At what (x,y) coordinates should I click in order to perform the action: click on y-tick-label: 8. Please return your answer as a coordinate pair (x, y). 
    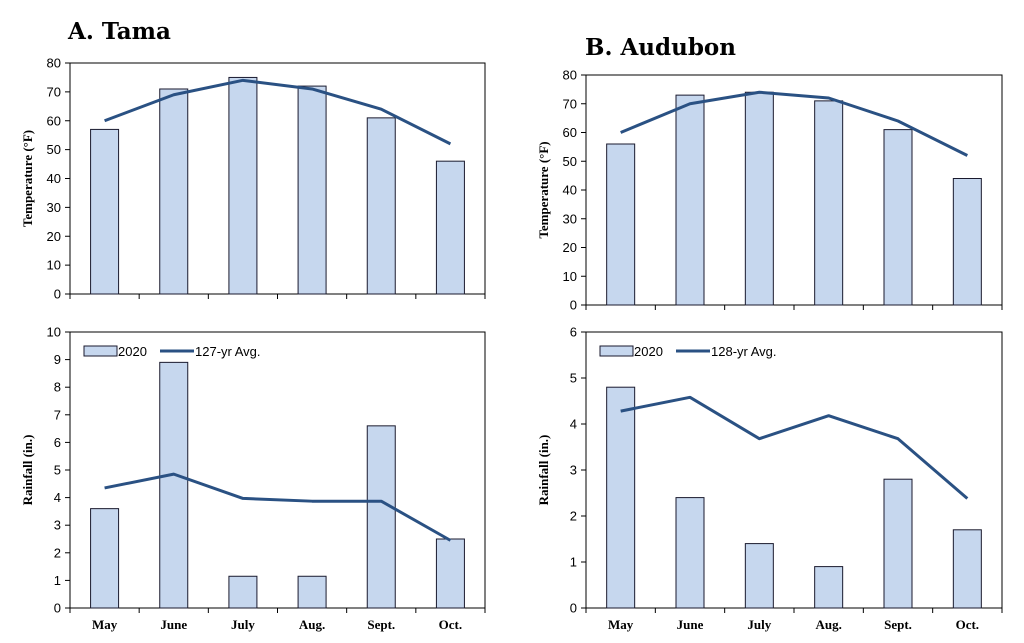
    Looking at the image, I should click on (57, 387).